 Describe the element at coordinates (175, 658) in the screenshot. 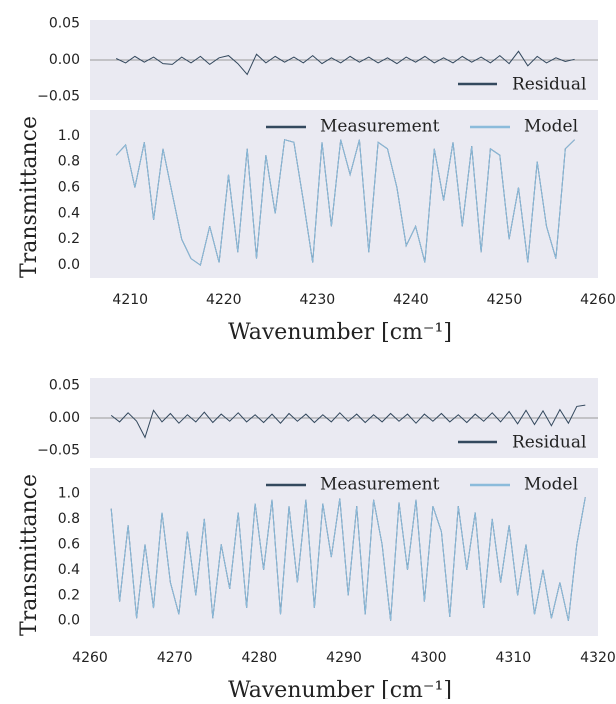

I see `x-tick-label: 4270` at that location.